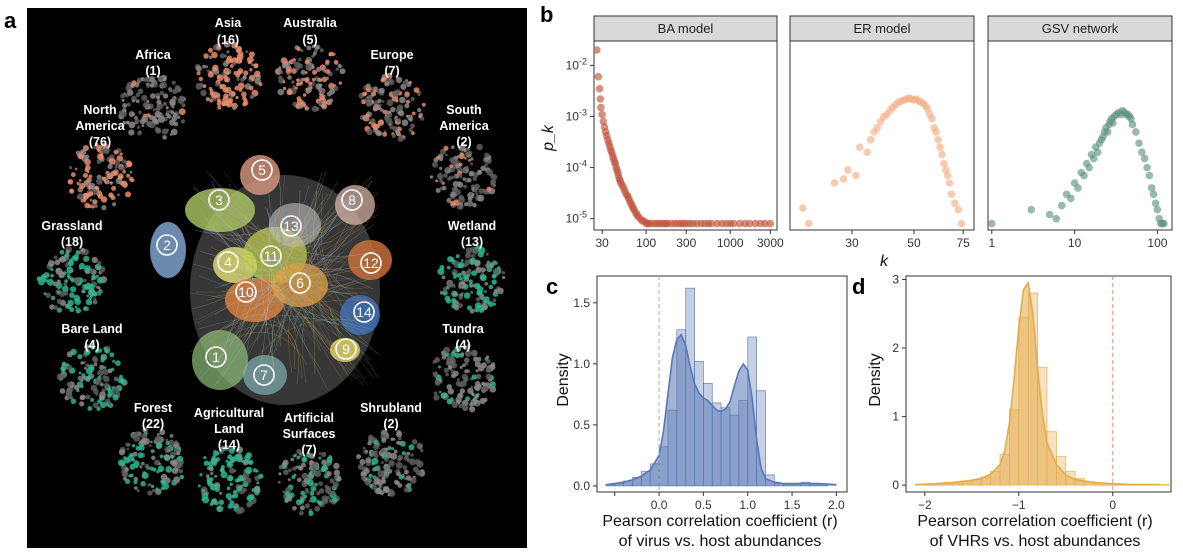  I want to click on panel-d-y-axis-label: Density, so click(875, 379).